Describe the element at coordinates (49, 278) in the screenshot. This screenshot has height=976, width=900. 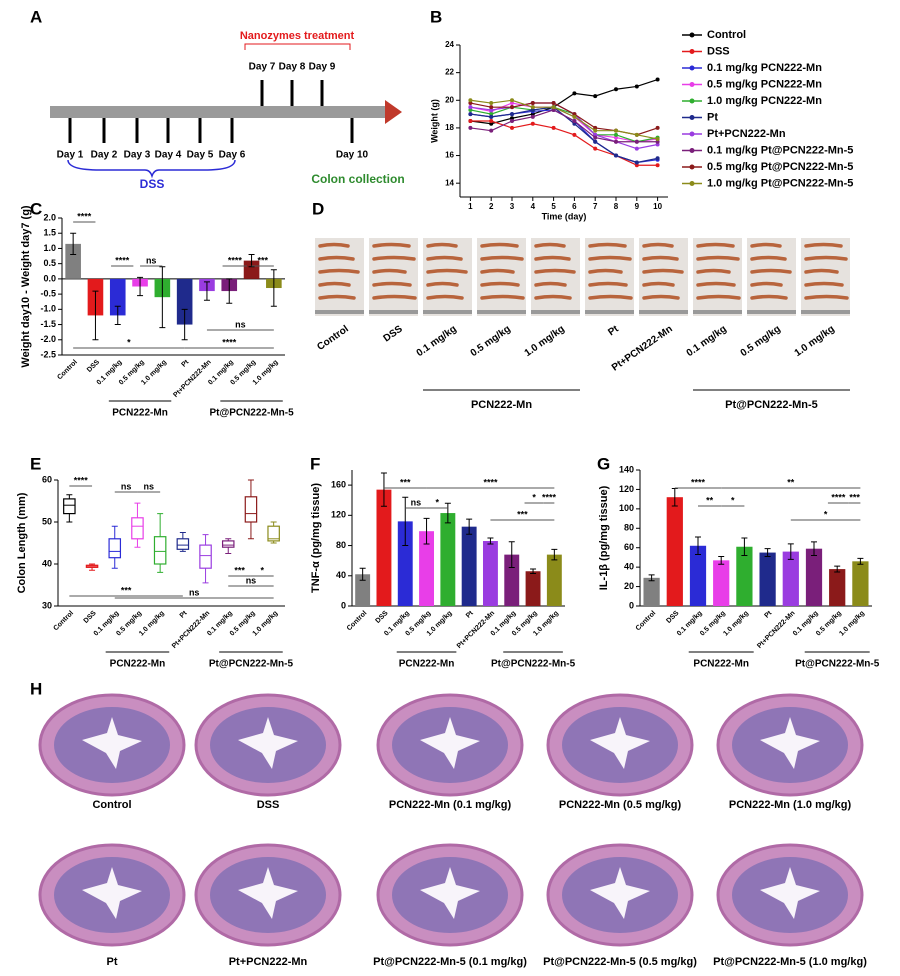
I see `y-tick-label: 0.0` at that location.